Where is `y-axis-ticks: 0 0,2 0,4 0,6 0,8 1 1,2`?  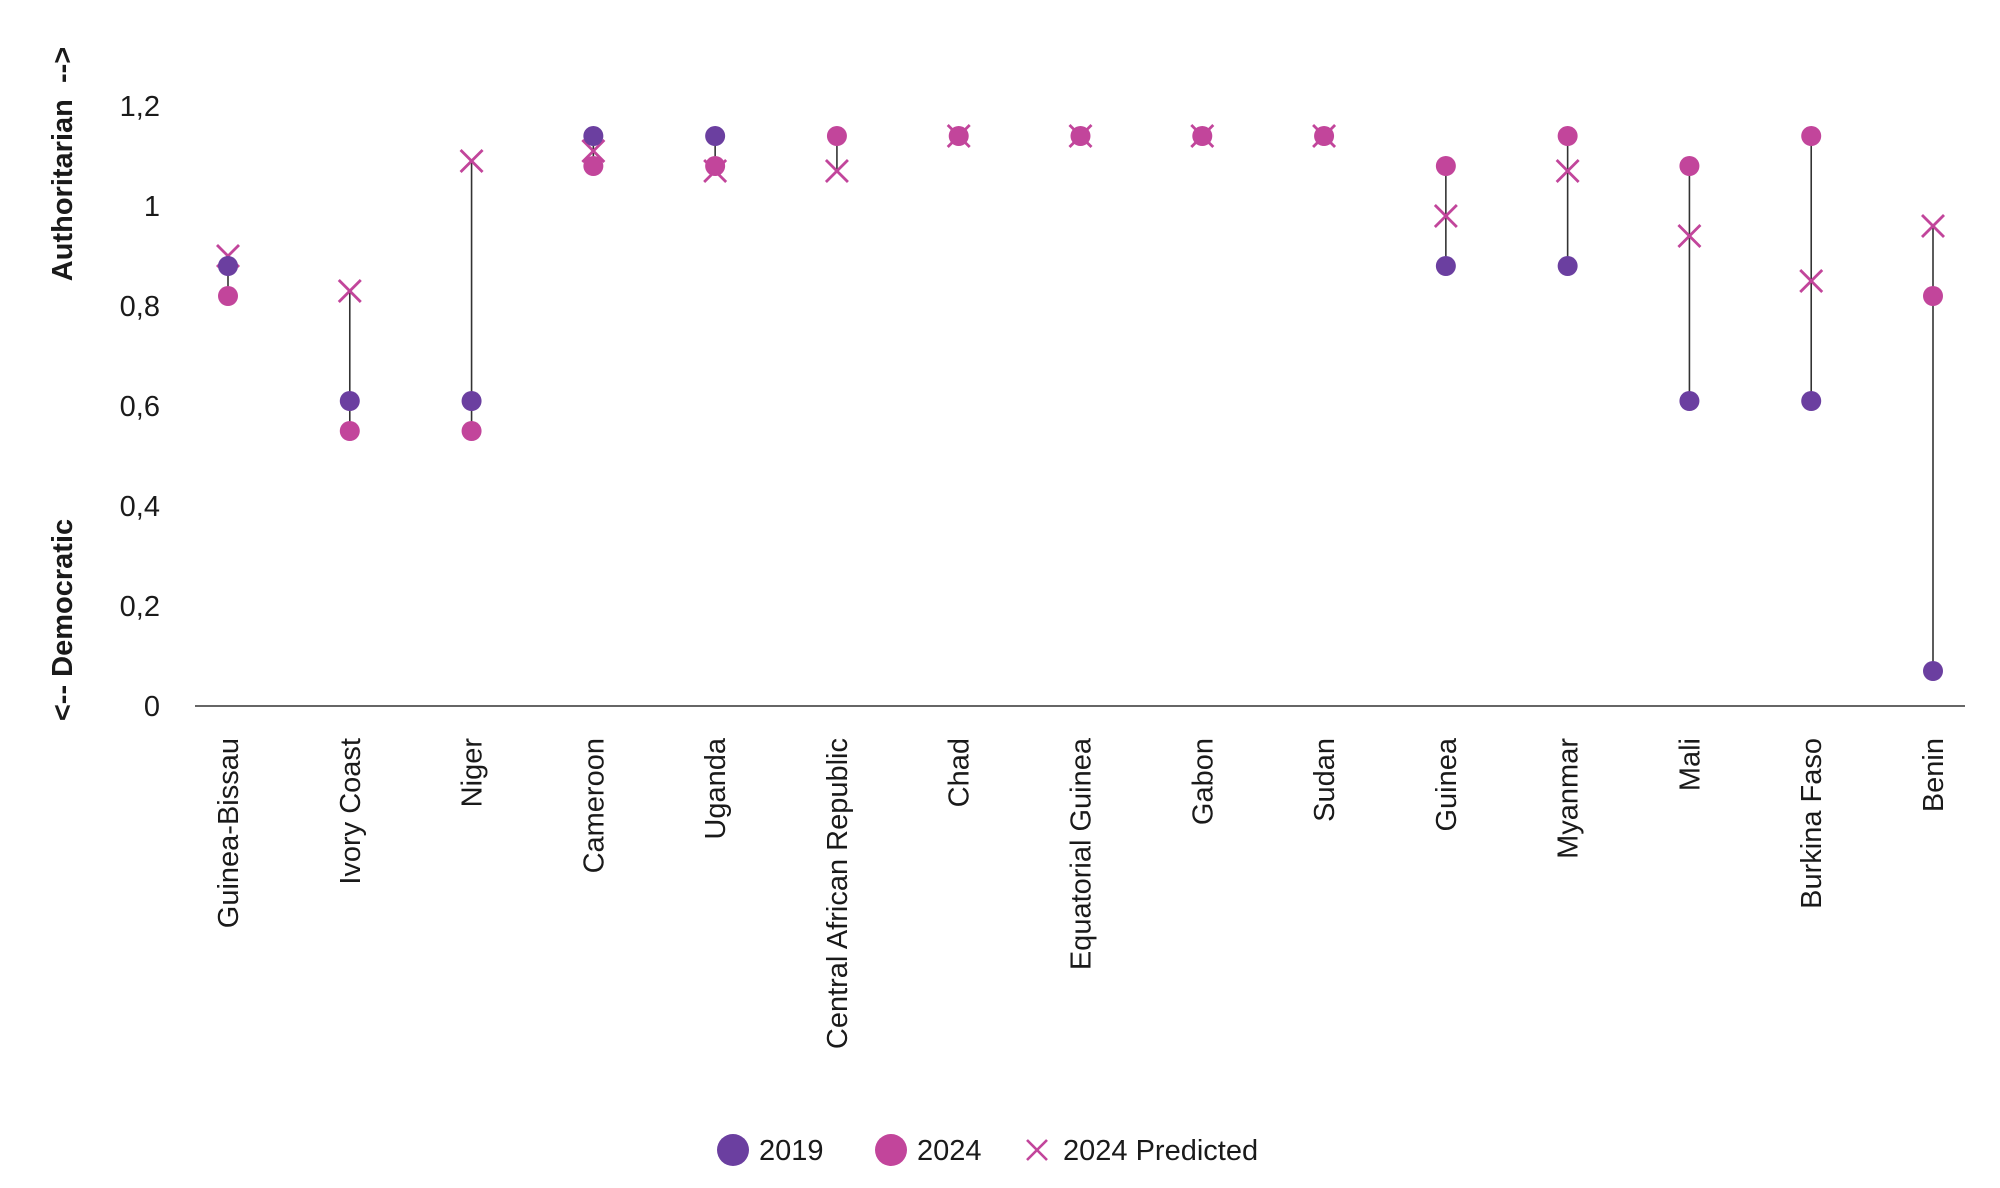 y-axis-ticks: 0 0,2 0,4 0,6 0,8 1 1,2 is located at coordinates (140, 407).